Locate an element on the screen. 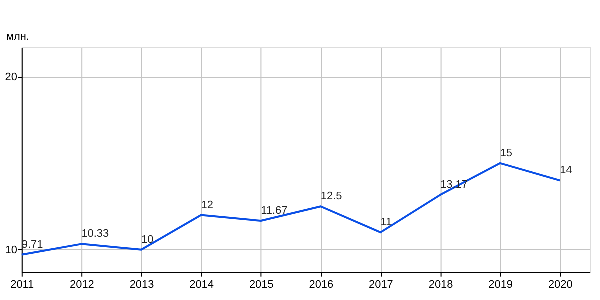  data-label: 10.33 is located at coordinates (96, 234).